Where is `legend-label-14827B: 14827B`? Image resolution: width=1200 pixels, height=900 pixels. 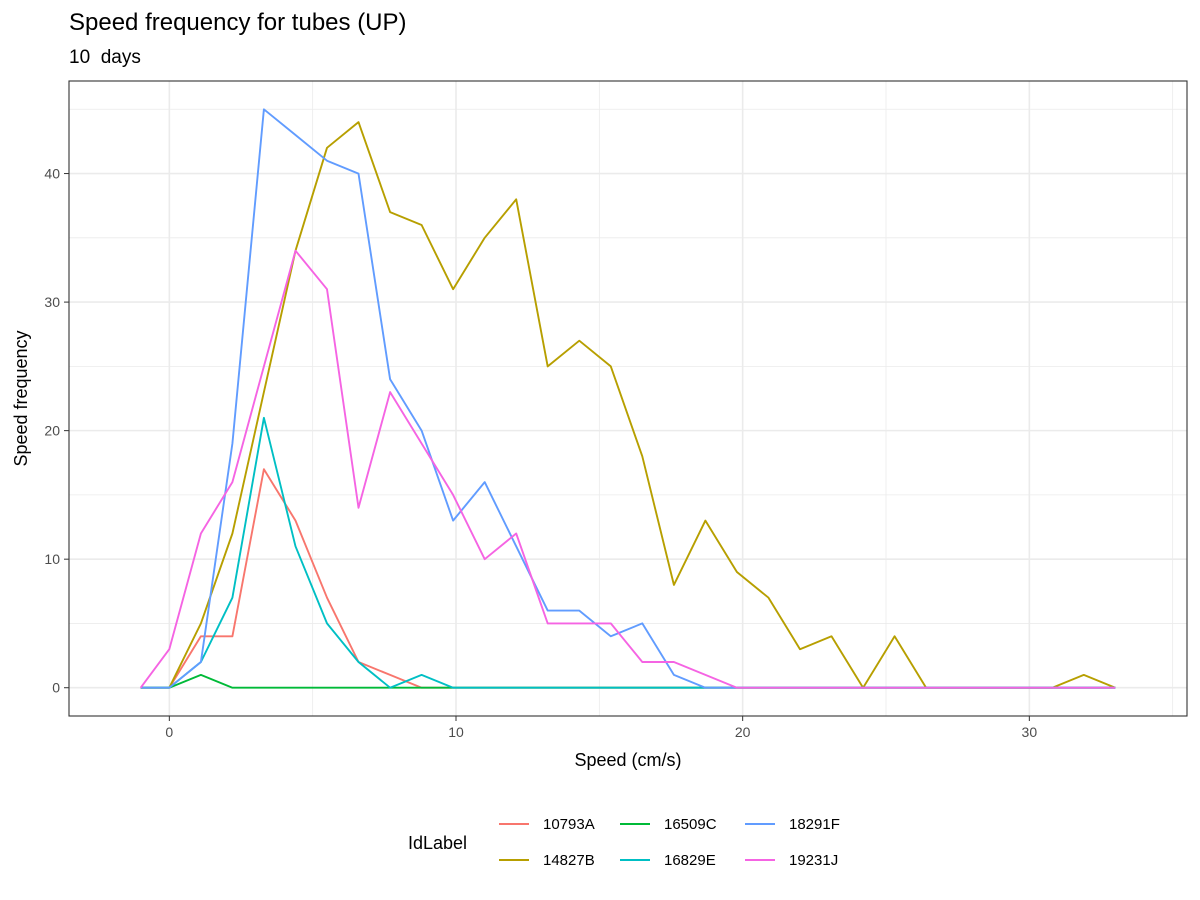
legend-label-14827B: 14827B is located at coordinates (569, 860).